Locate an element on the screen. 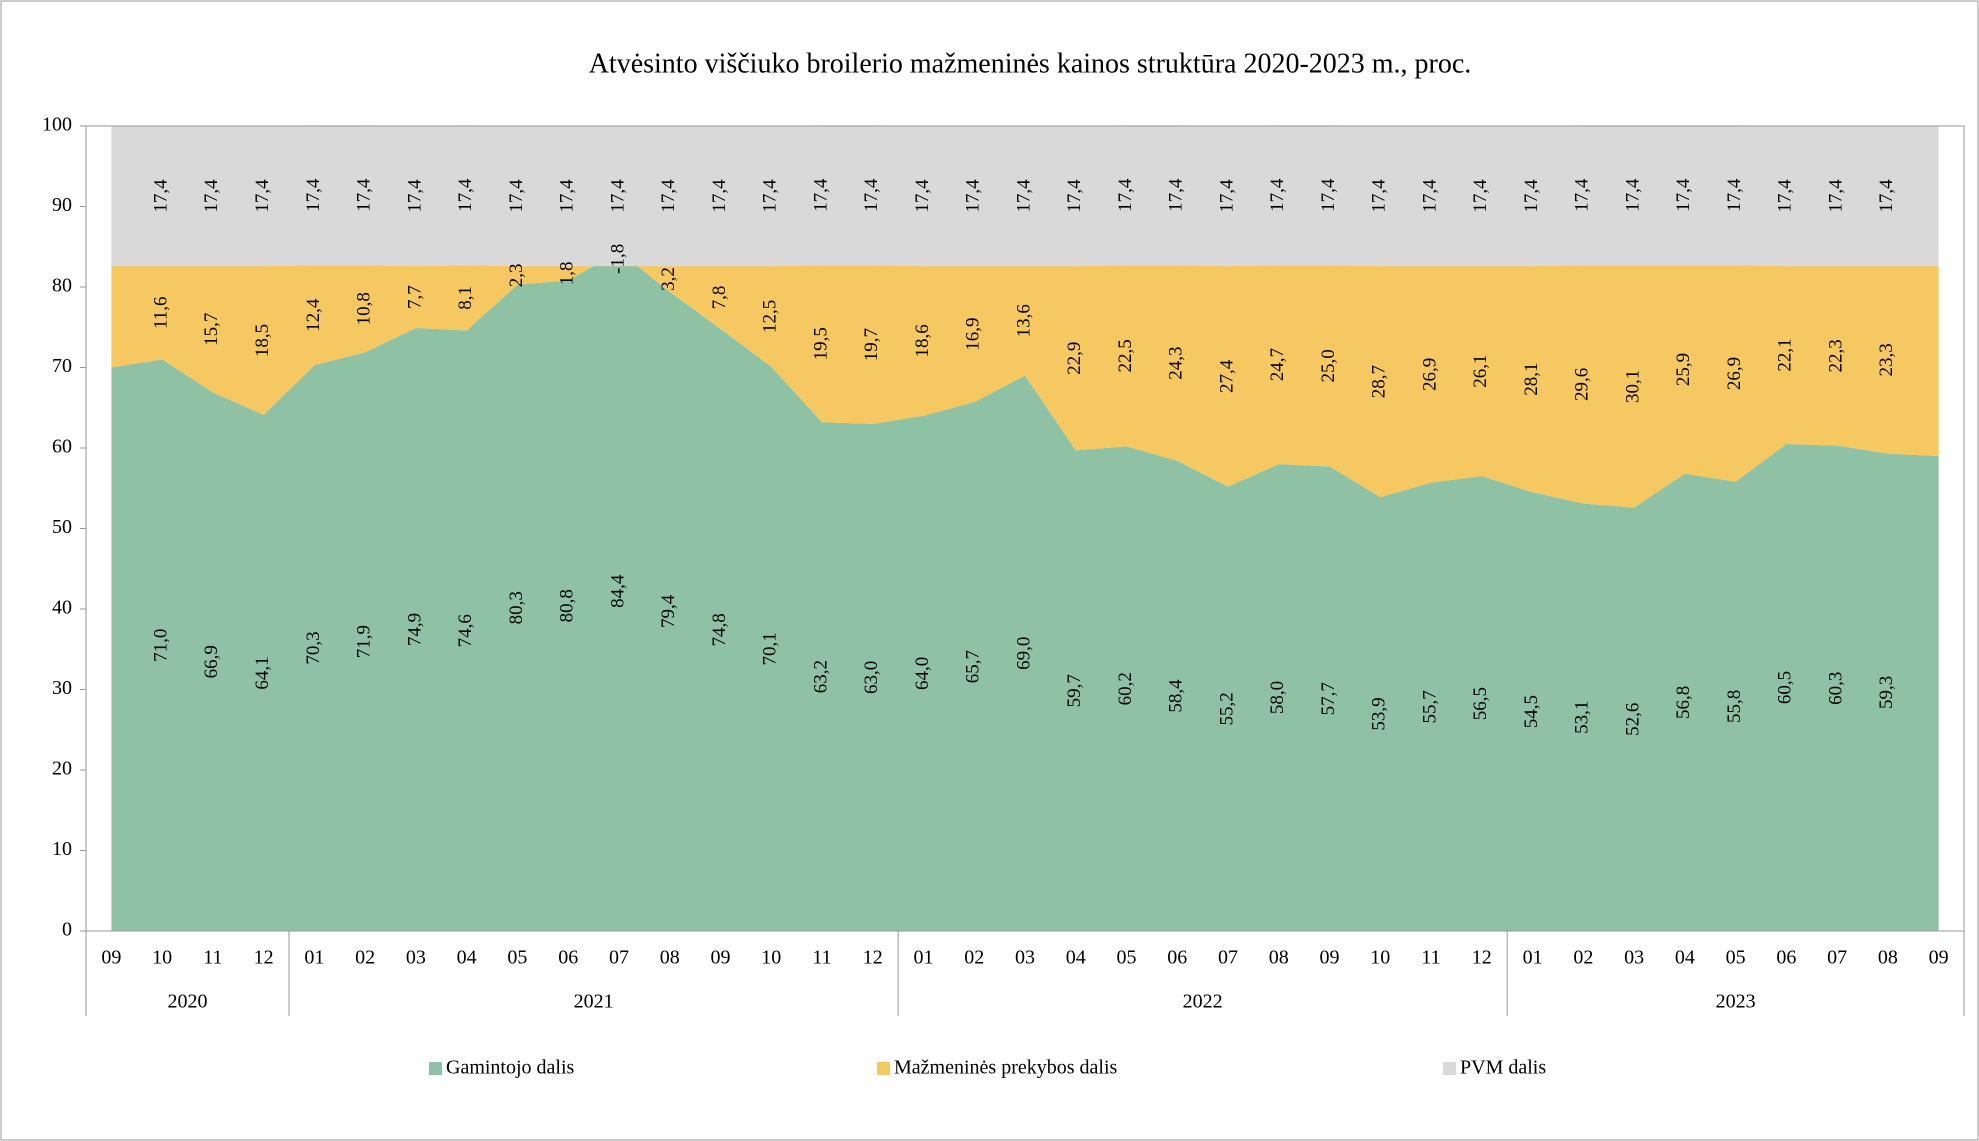  data-label: 59,7 is located at coordinates (1074, 690).